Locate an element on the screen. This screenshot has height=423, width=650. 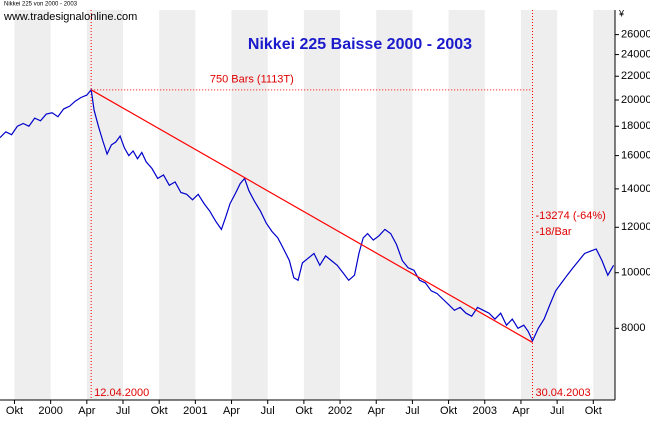
y-tick-label: 10000 is located at coordinates (635, 273).